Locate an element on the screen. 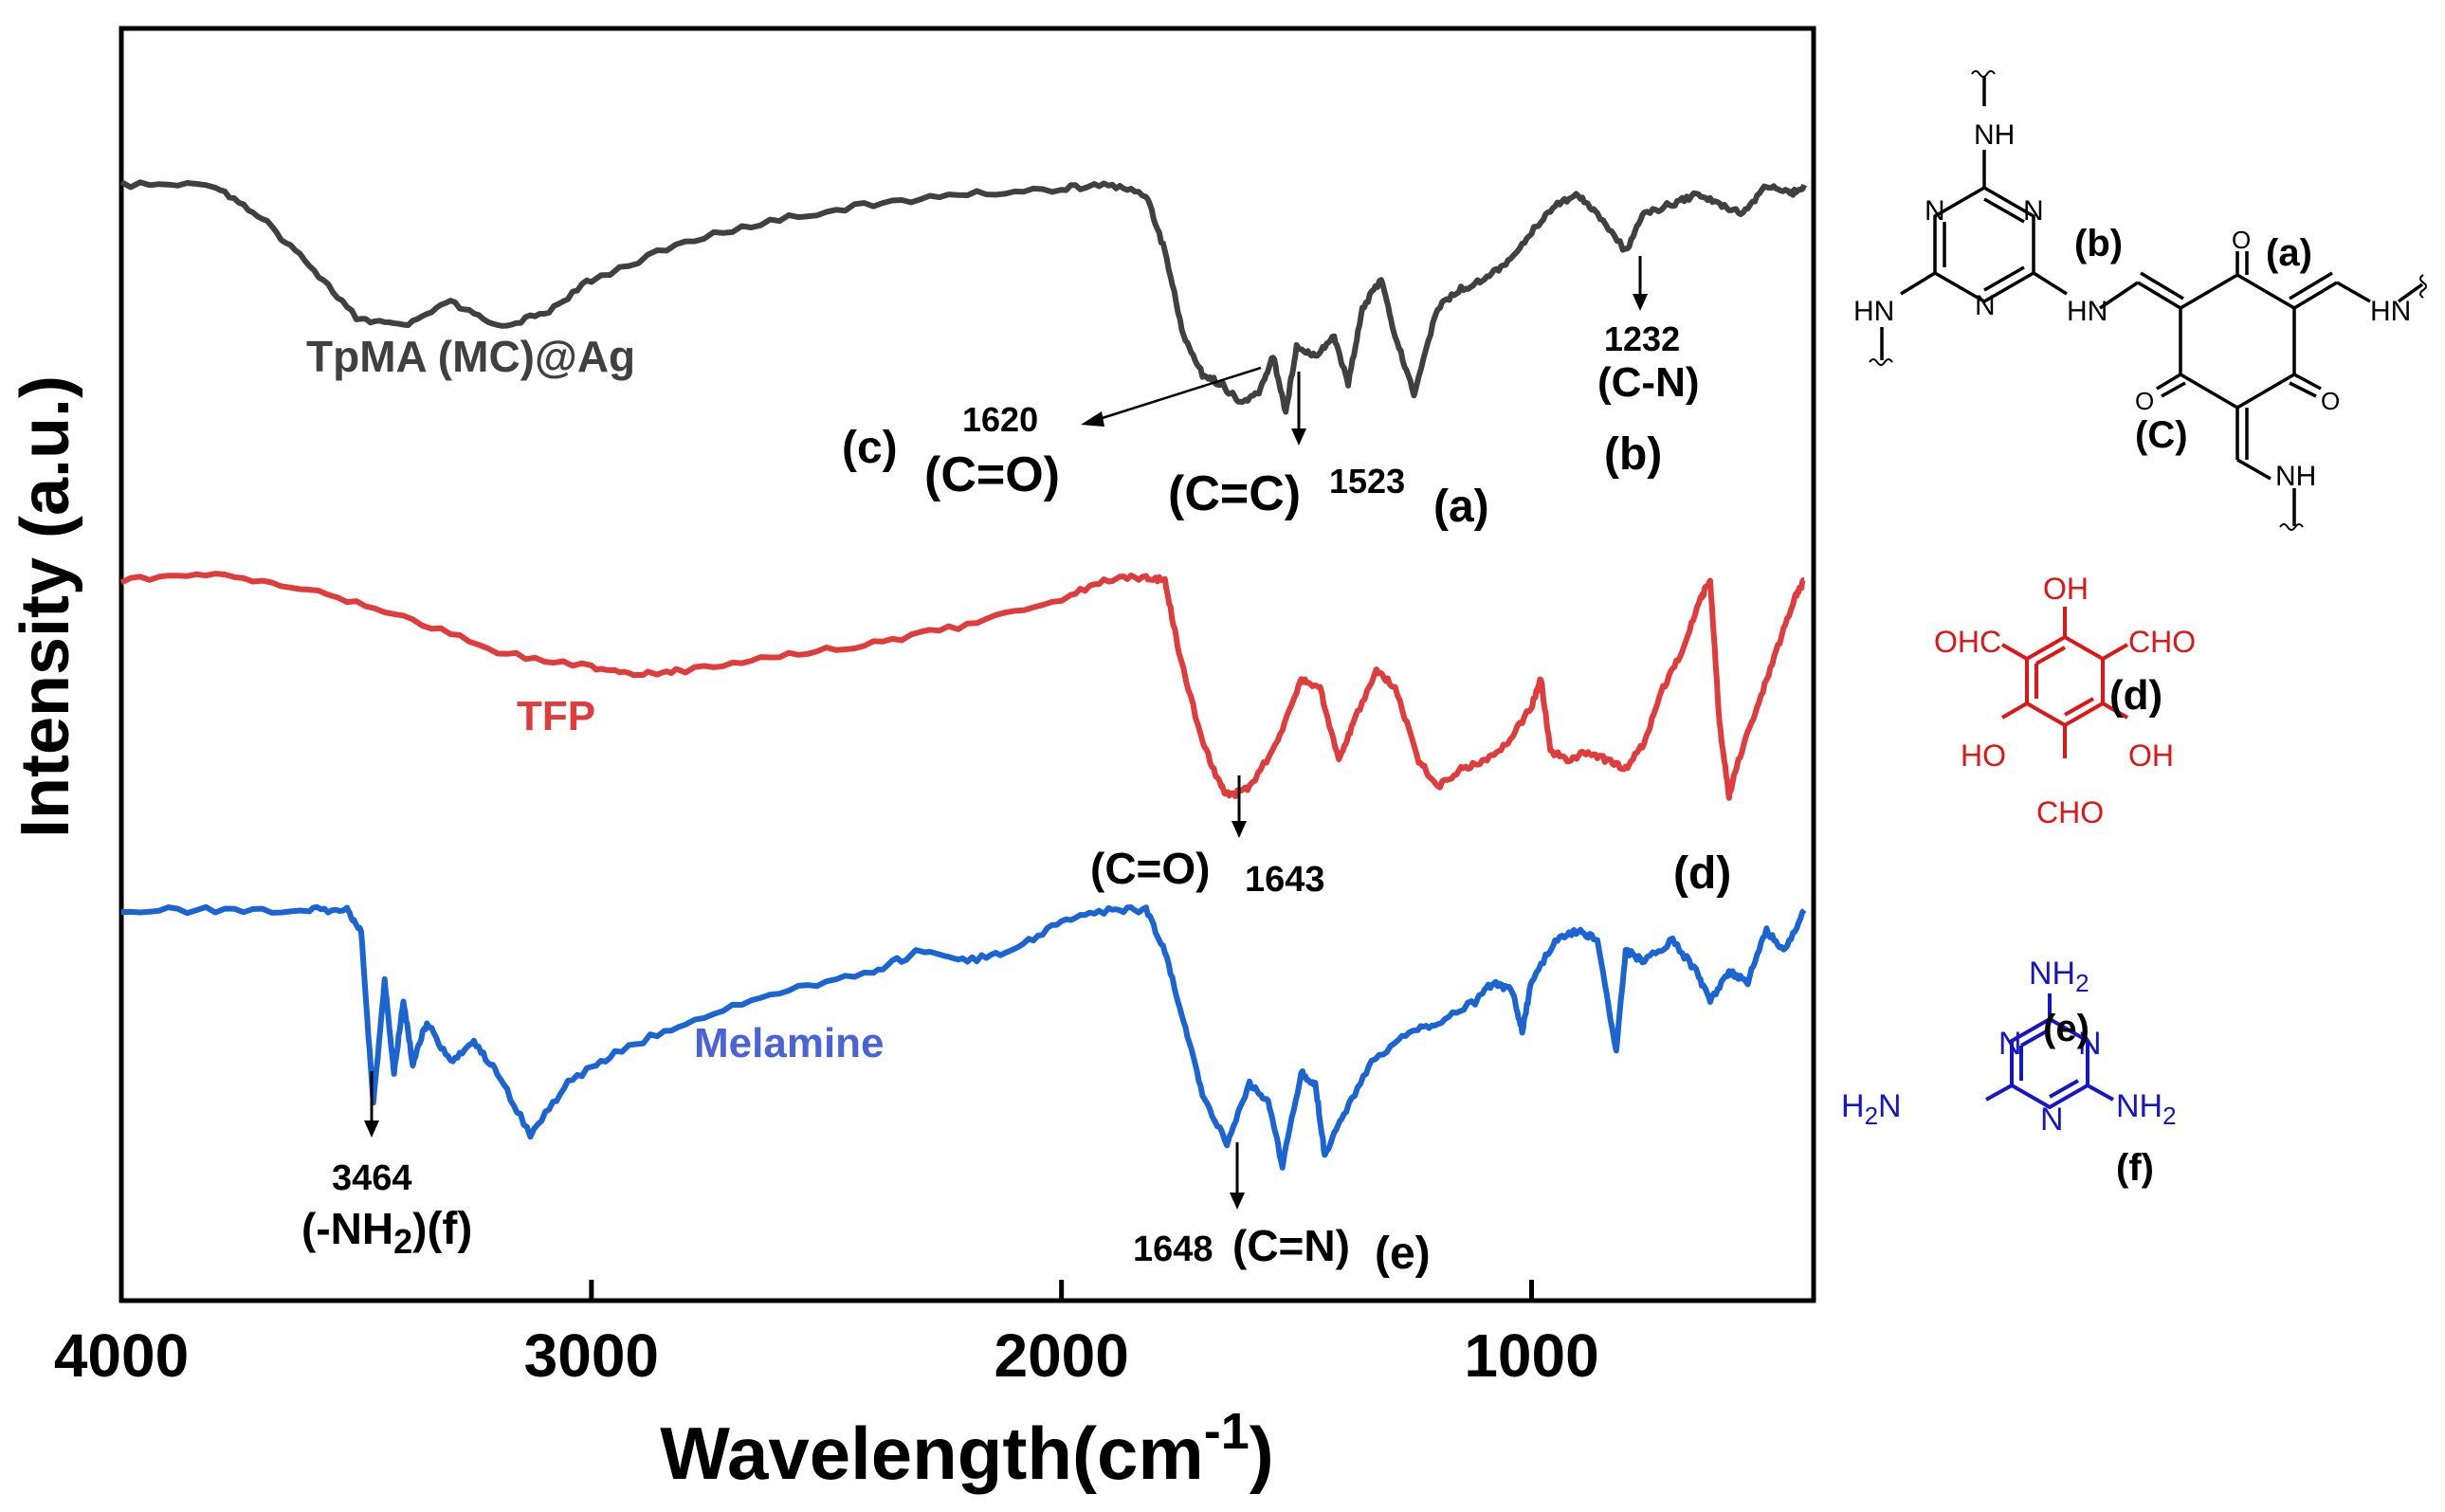 This screenshot has width=2445, height=1512. annotation-tag-tfp-chart: (d) is located at coordinates (1702, 874).